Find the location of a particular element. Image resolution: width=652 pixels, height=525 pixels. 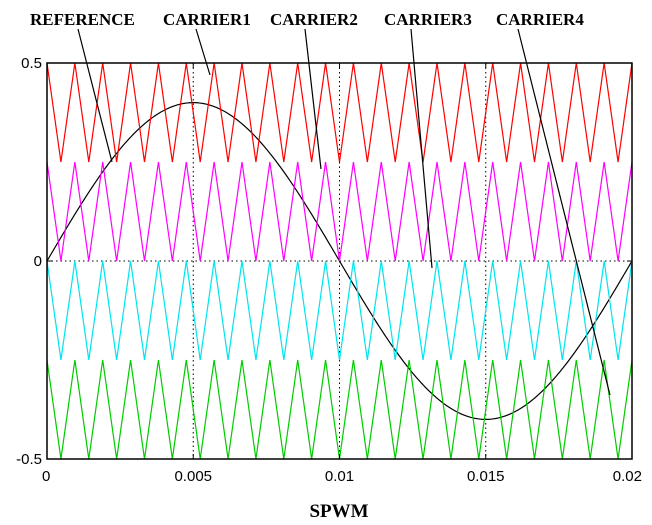

x-tick-label-0: 0 is located at coordinates (46, 476).